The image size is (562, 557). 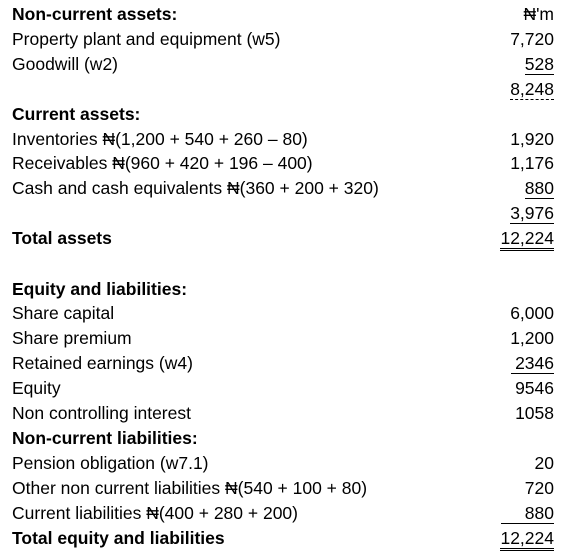 What do you see at coordinates (532, 213) in the screenshot?
I see `subtotal-amount: 3,976` at bounding box center [532, 213].